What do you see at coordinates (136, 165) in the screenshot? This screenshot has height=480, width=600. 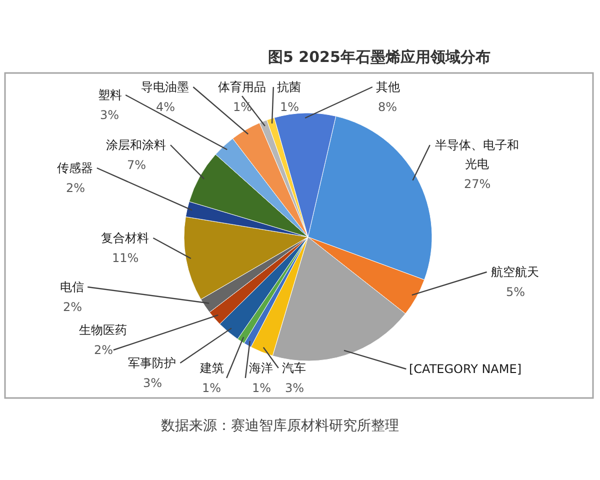 I see `data-label: 7%` at bounding box center [136, 165].